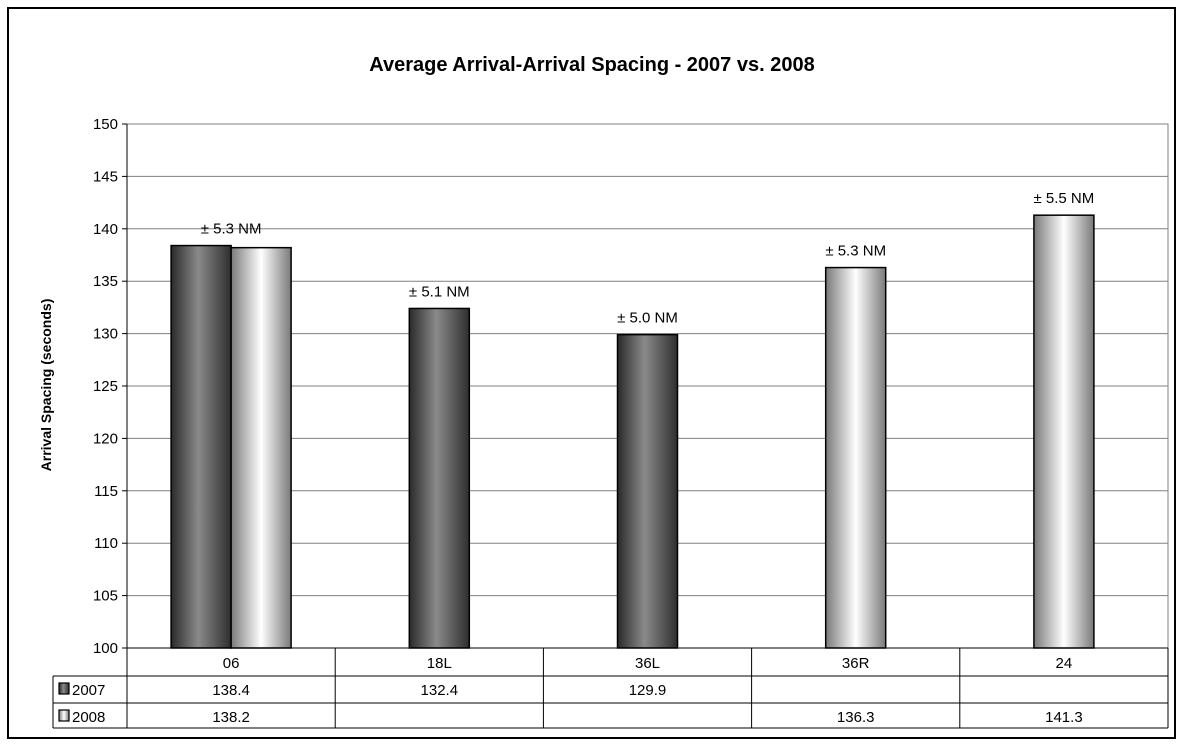 This screenshot has width=1184, height=746. I want to click on table-cell: 141.3, so click(1064, 717).